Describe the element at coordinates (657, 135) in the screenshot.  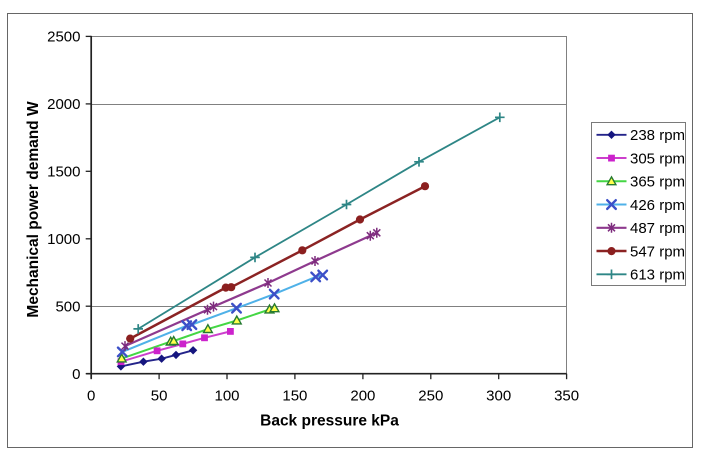
I see `svg-text: 238 rpm` at that location.